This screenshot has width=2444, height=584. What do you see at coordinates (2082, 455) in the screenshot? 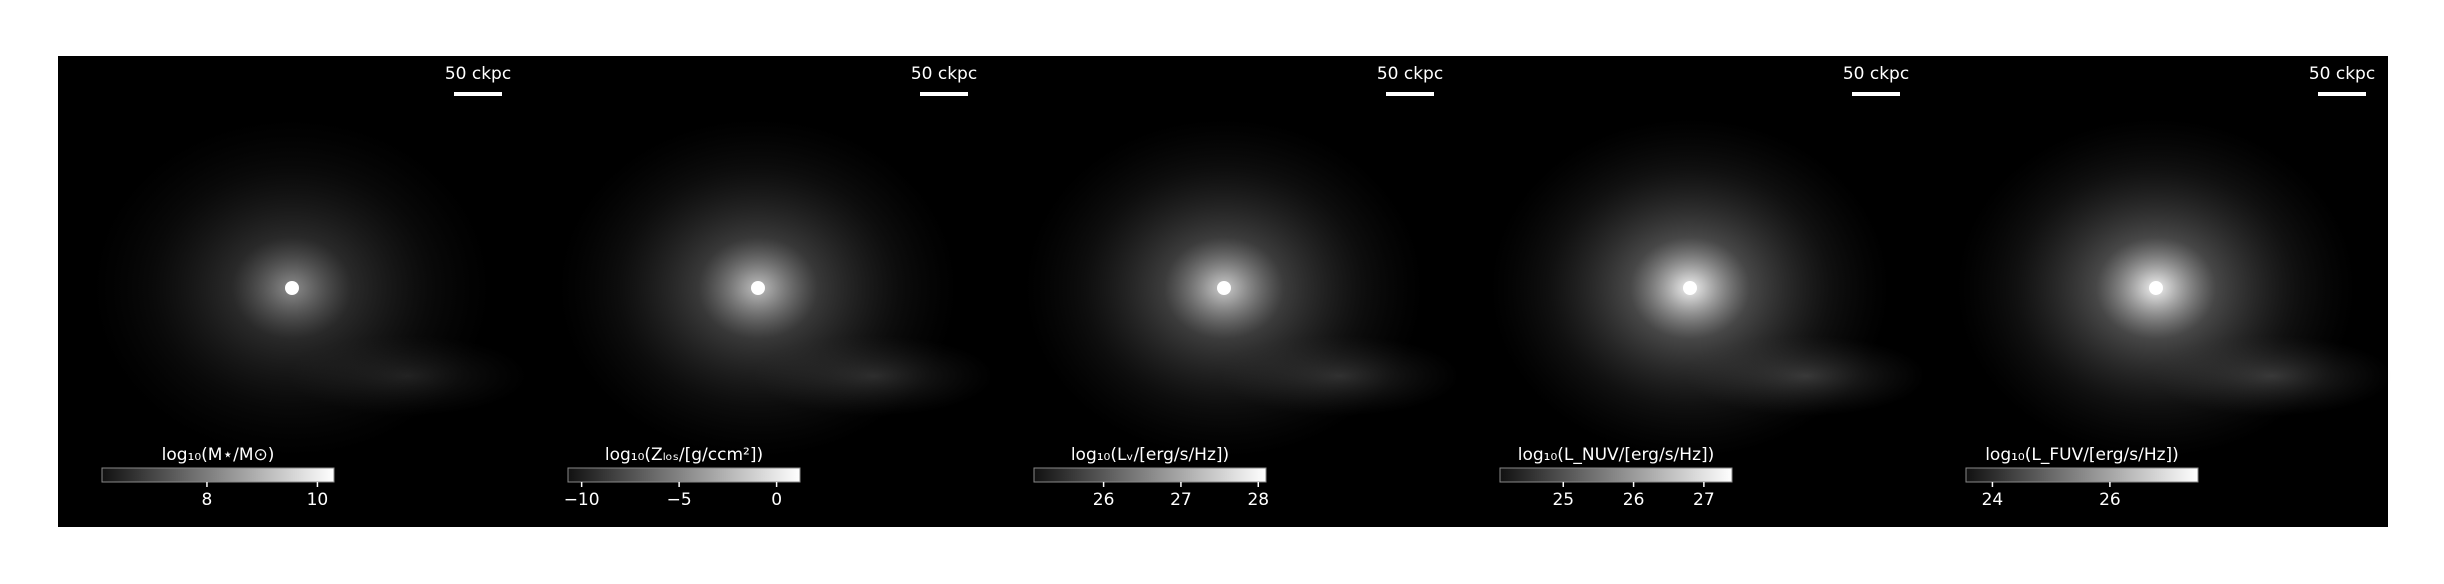
I see `colorbar-label: log₁₀(L_FUV/[erg/s/Hz])` at bounding box center [2082, 455].